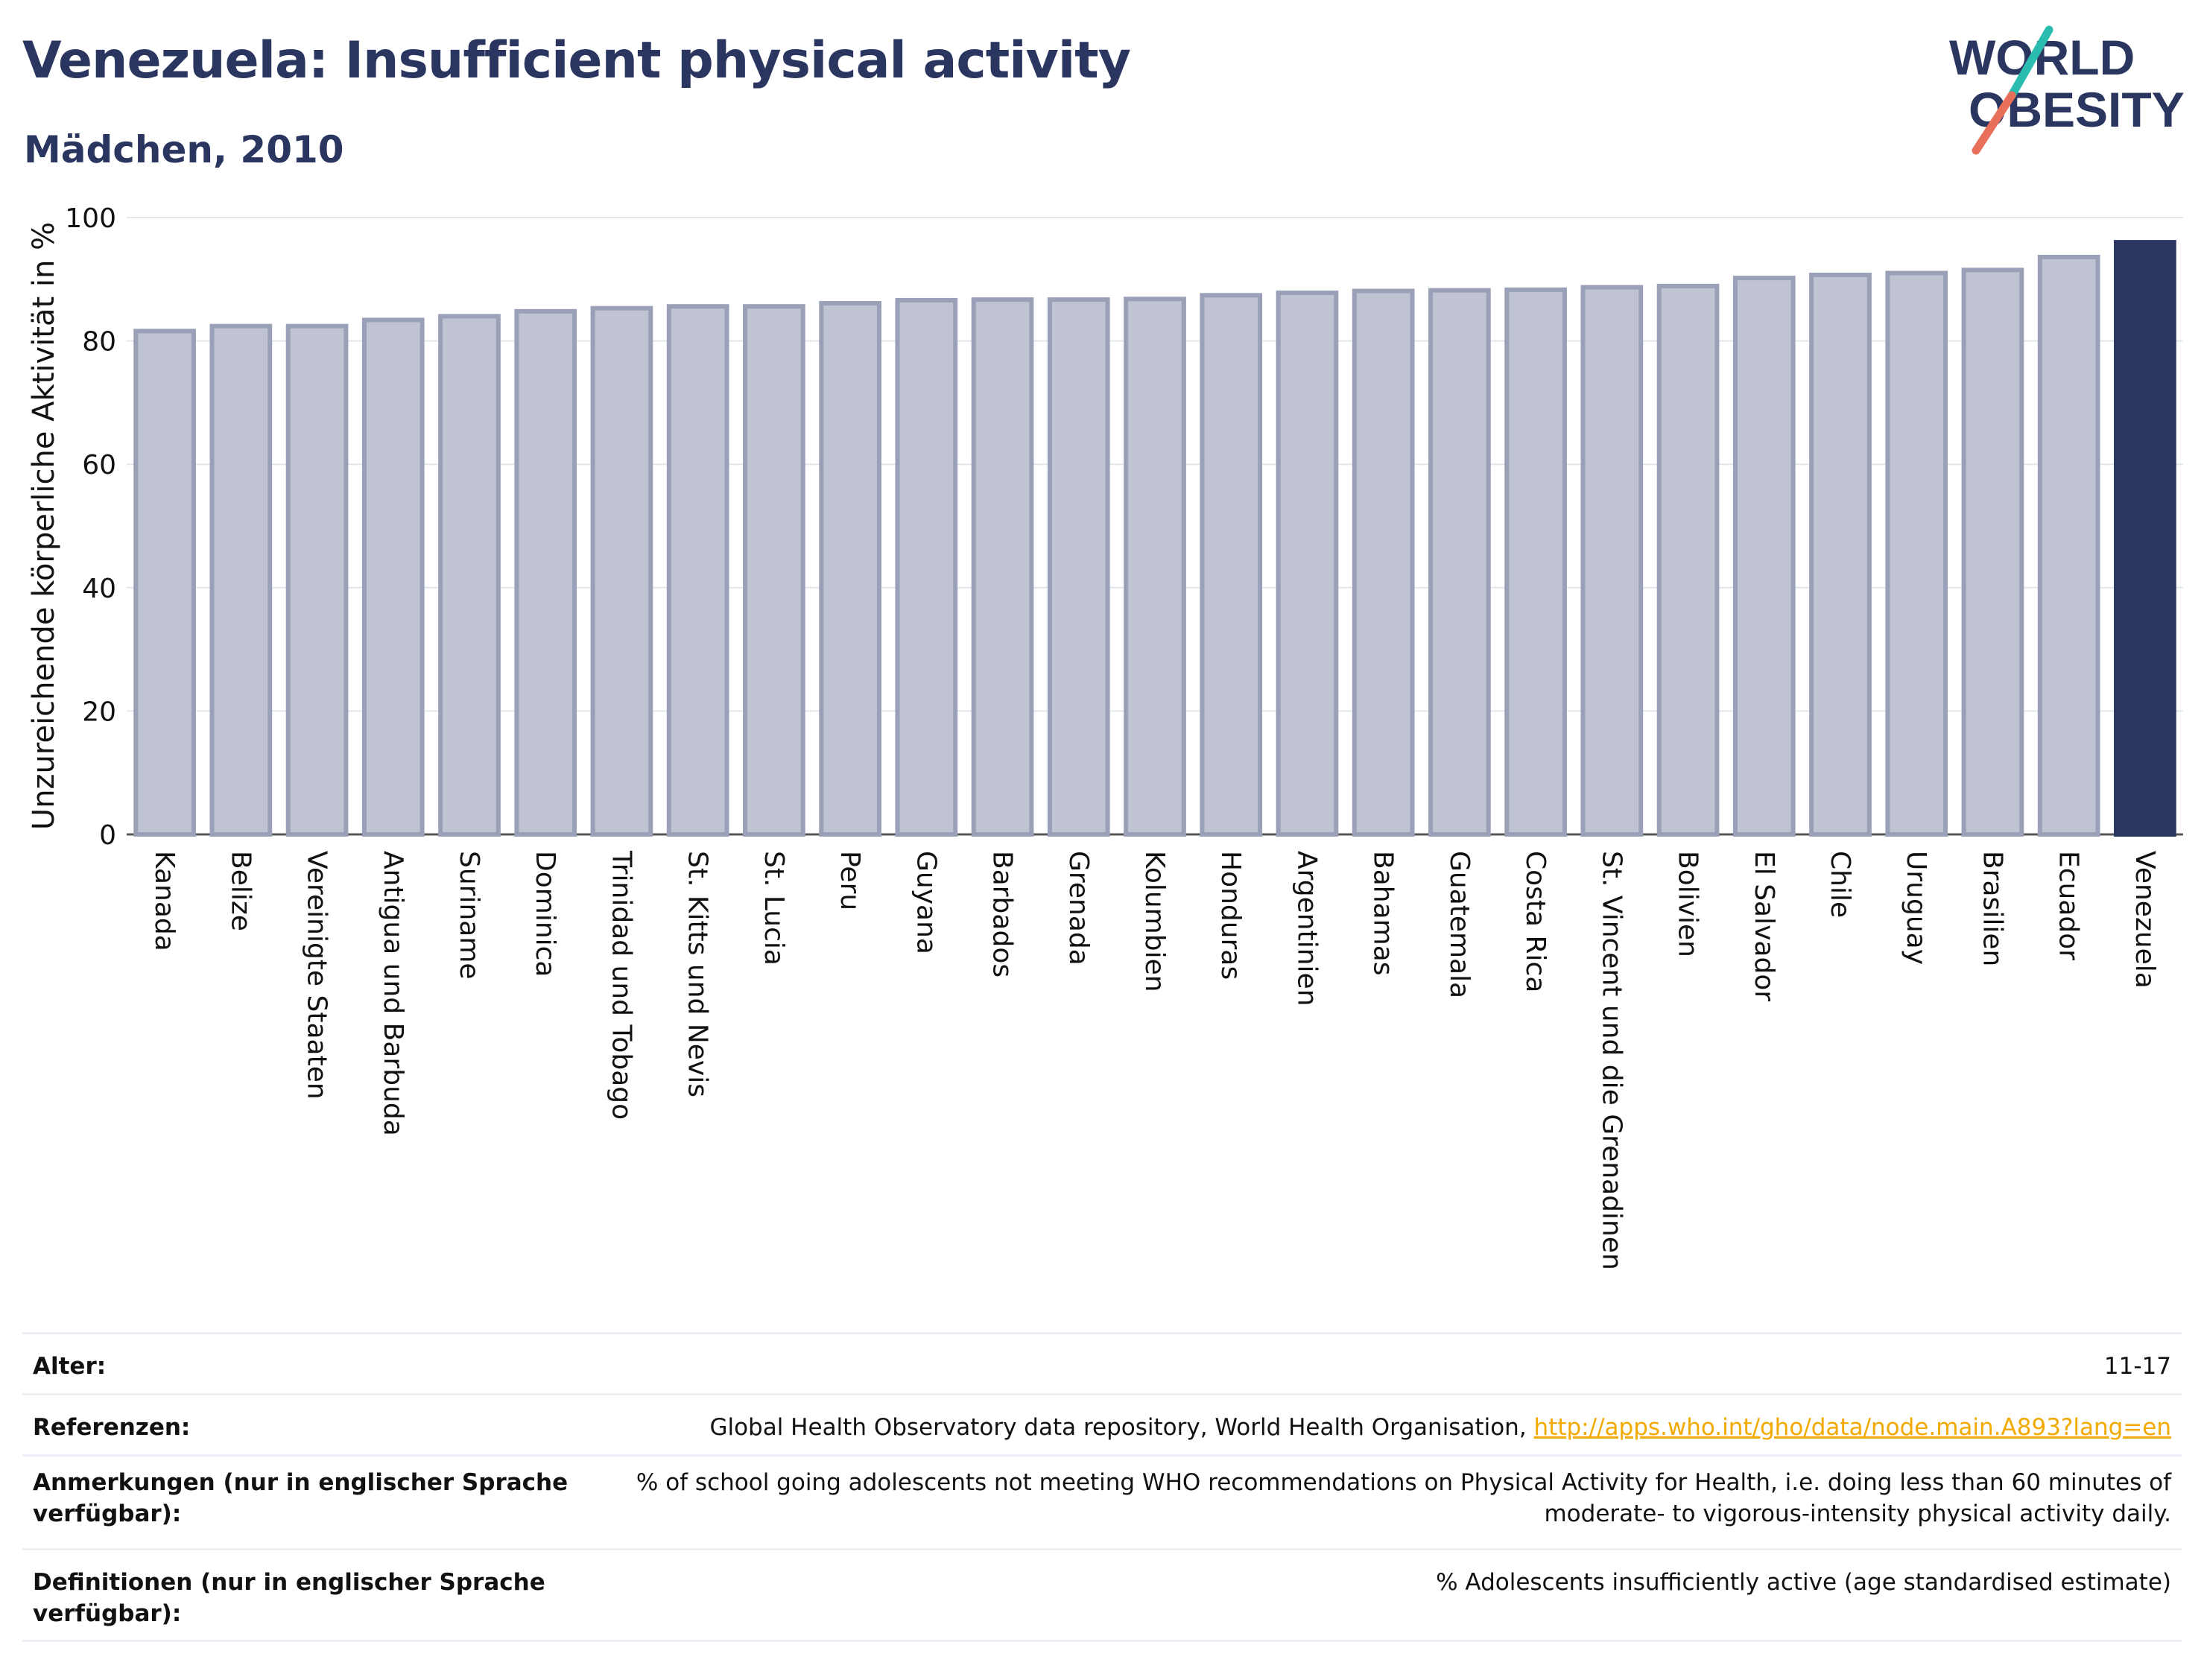 Image resolution: width=2204 pixels, height=1680 pixels. Describe the element at coordinates (44, 526) in the screenshot. I see `y-axis-label: Unzureichende körperliche Aktivität in %` at that location.